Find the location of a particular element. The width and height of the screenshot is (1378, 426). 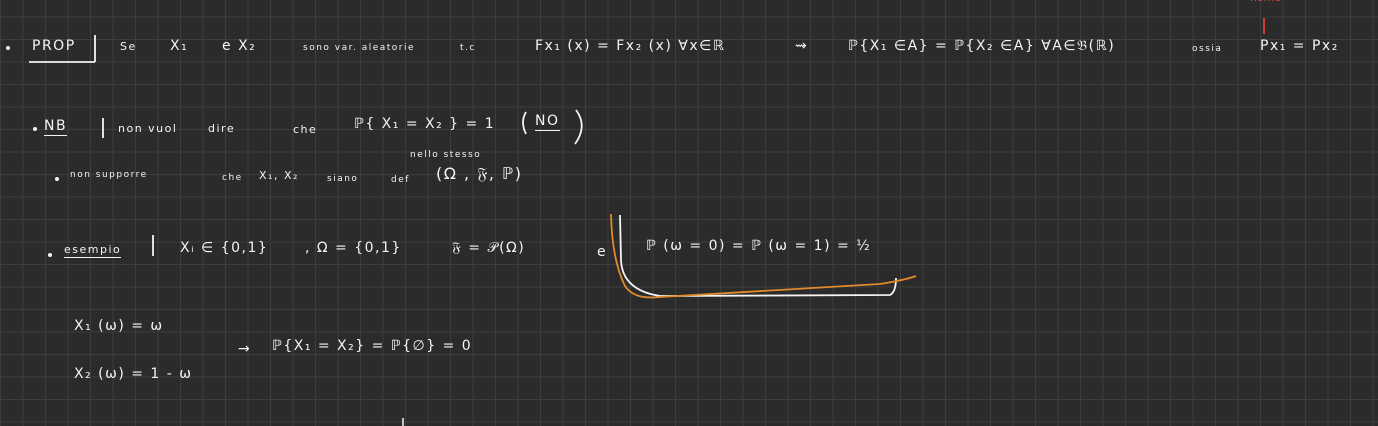

text-sono: sono var. aleatorie is located at coordinates (359, 48).